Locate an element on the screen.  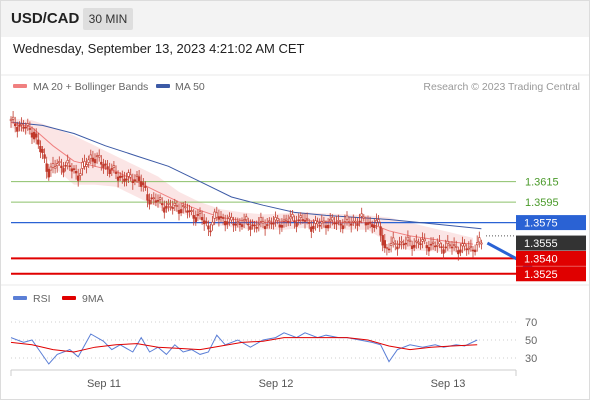
rsi-tick-70: 70 is located at coordinates (531, 323).